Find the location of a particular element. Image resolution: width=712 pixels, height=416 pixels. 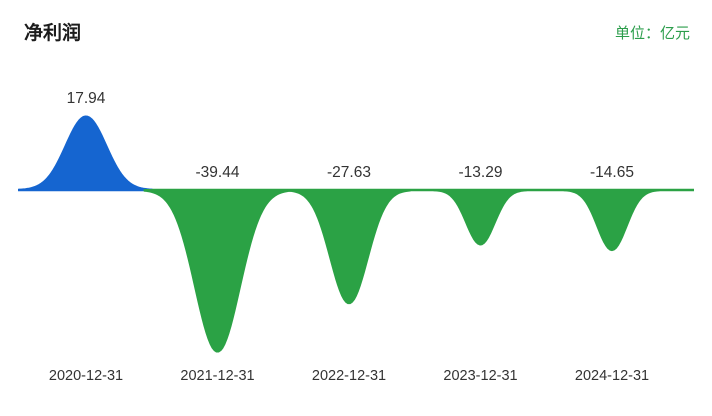

x-axis-label: 2024-12-31 is located at coordinates (612, 376).